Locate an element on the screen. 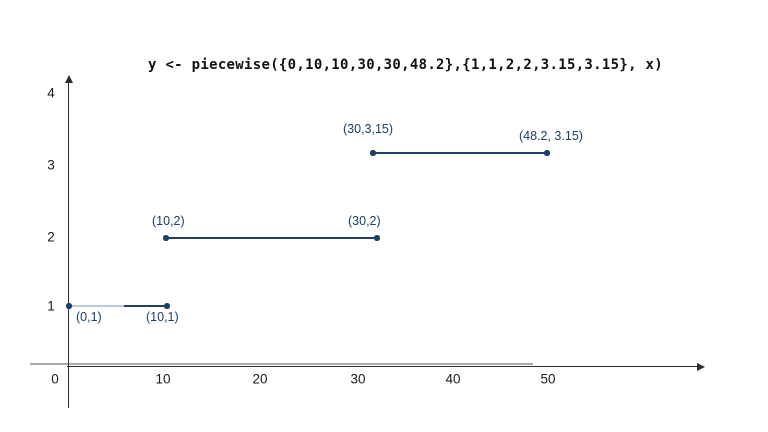 This screenshot has height=432, width=768. y-axis-tick-label: 3 is located at coordinates (51, 165).